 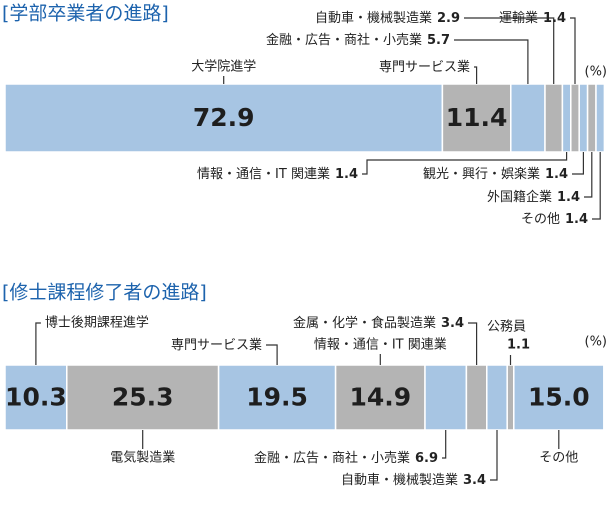 I want to click on category-name: 情報・通信・IT 関連業, so click(x=263, y=174).